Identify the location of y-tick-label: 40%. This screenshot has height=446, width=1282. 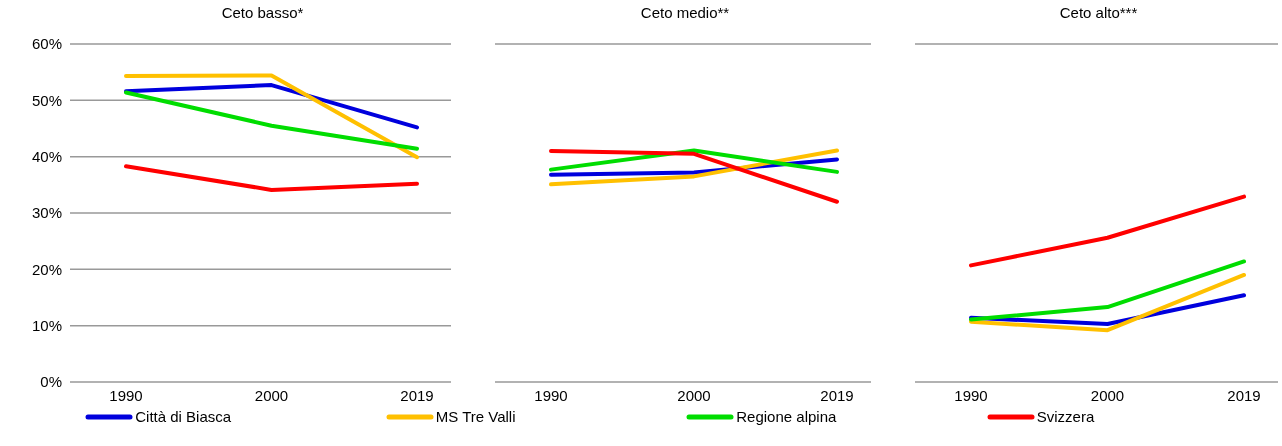
(46, 156).